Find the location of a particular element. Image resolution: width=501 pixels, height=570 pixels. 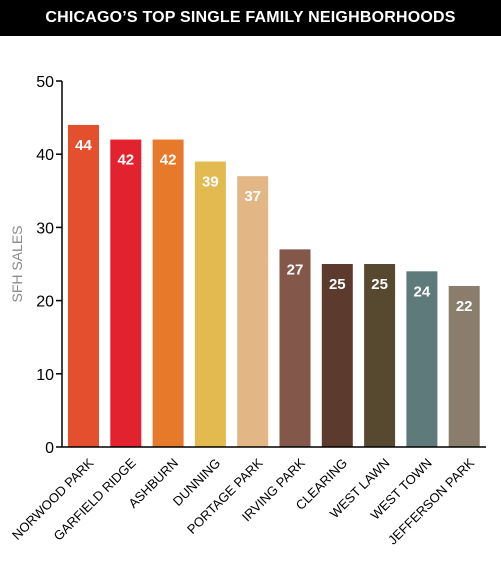

bar-value-label: 24 is located at coordinates (422, 291).